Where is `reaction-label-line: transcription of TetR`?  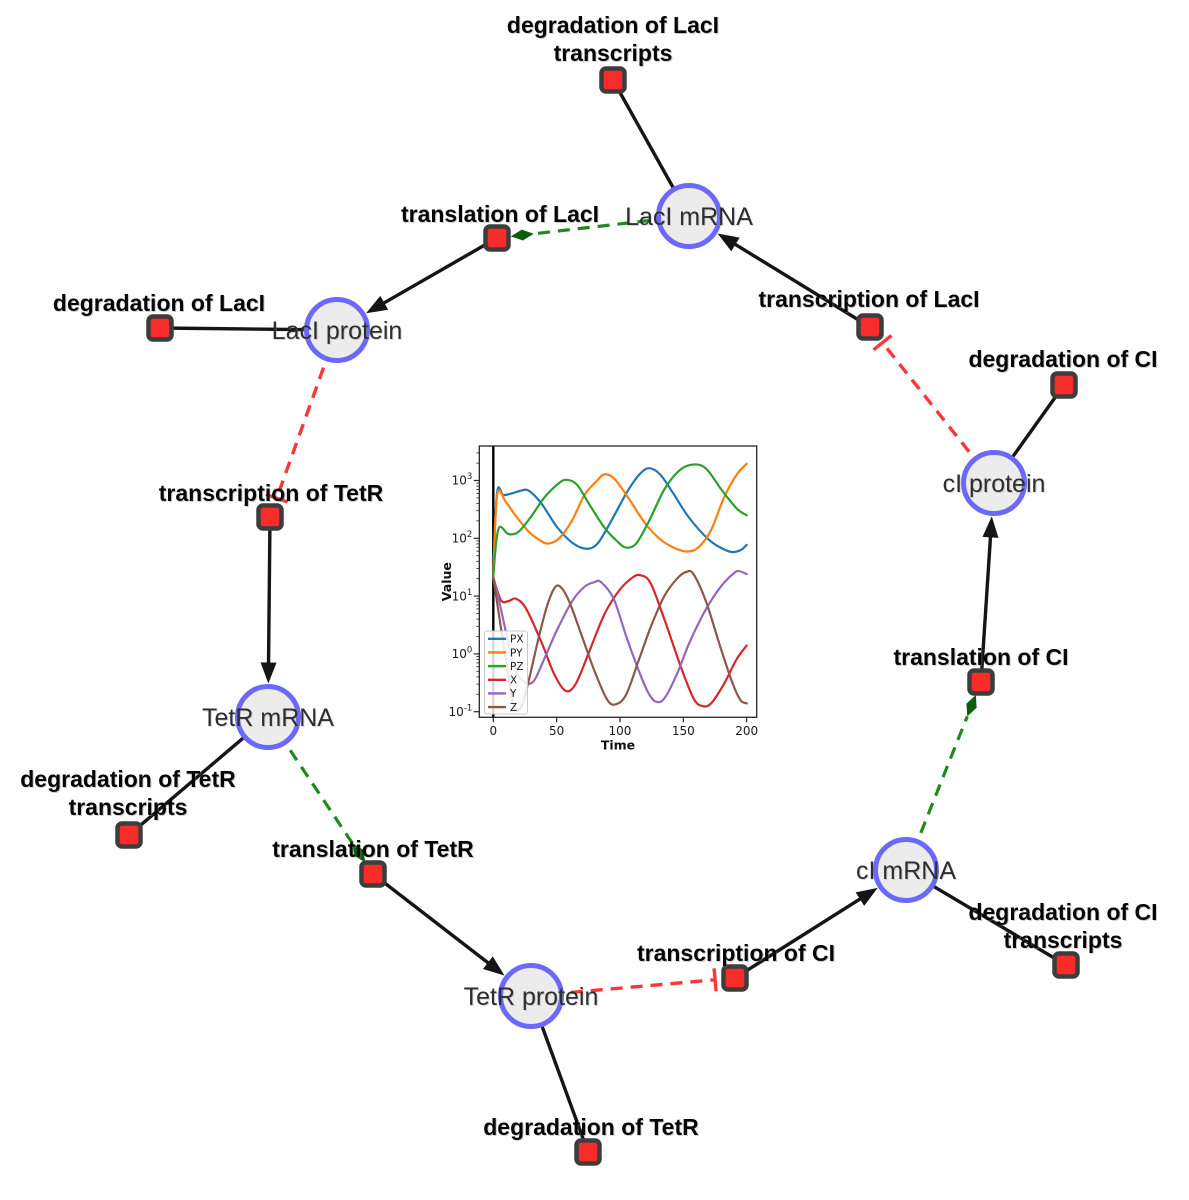 reaction-label-line: transcription of TetR is located at coordinates (271, 493).